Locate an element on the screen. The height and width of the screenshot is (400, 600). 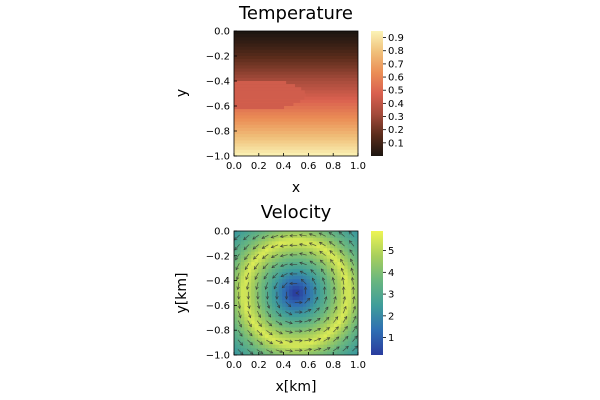
velocity-colorbar is located at coordinates (377, 293).